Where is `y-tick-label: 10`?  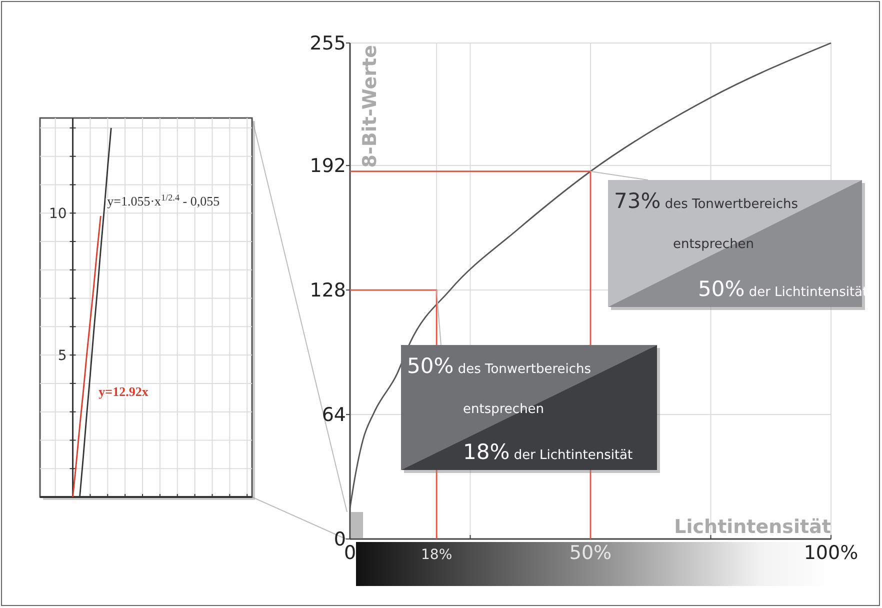
y-tick-label: 10 is located at coordinates (57, 214).